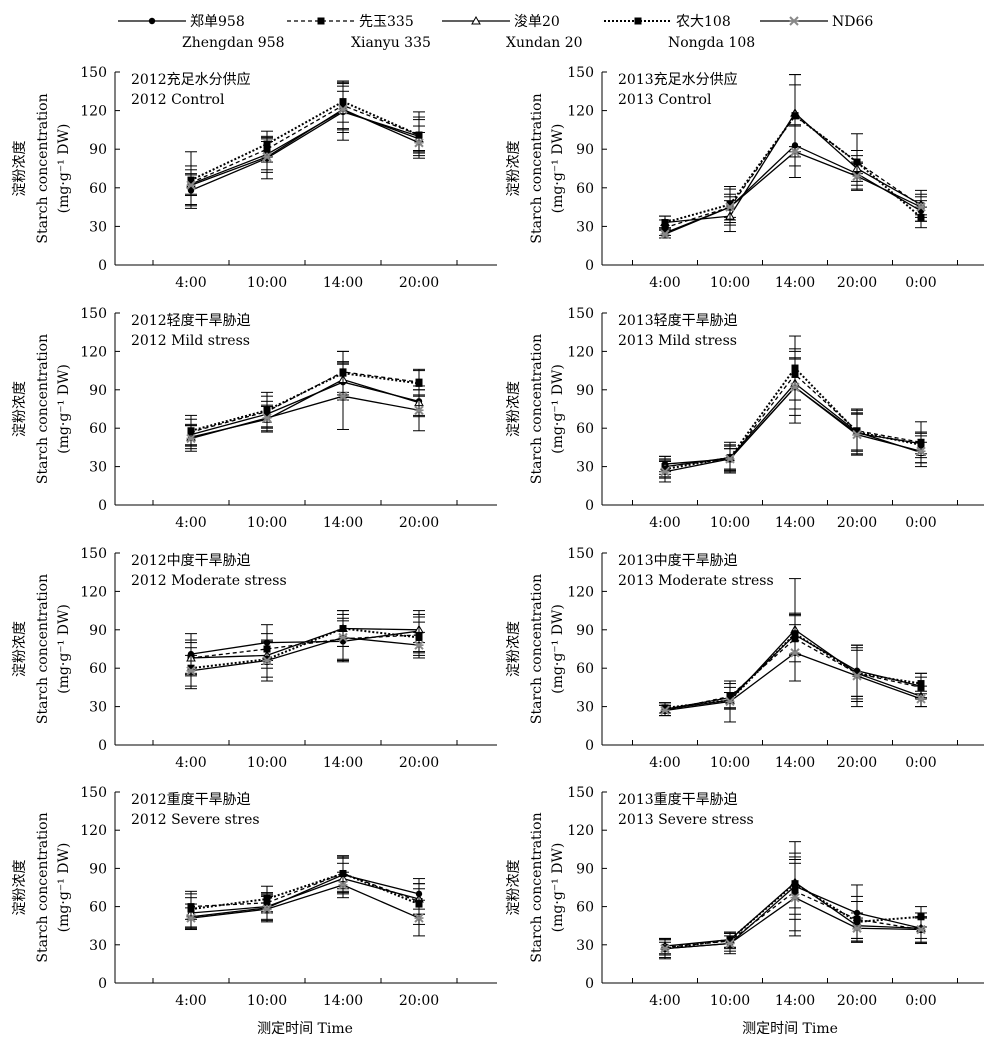 This screenshot has height=1053, width=1004. Describe the element at coordinates (638, 21) in the screenshot. I see `legend-marker-square-icon` at that location.